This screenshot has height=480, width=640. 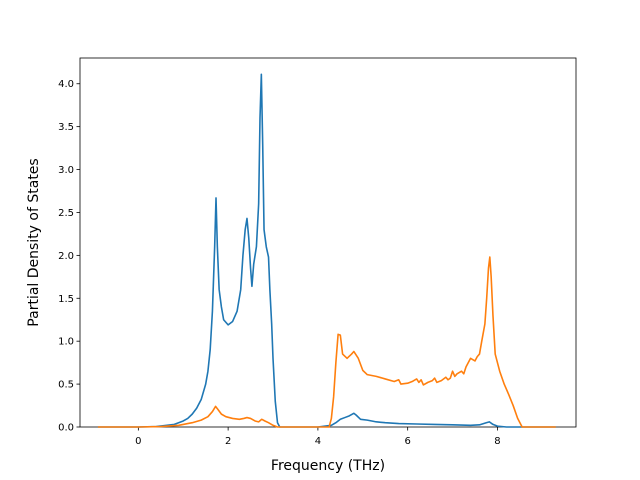 What do you see at coordinates (66, 256) in the screenshot?
I see `y-tick-label: 2.0` at bounding box center [66, 256].